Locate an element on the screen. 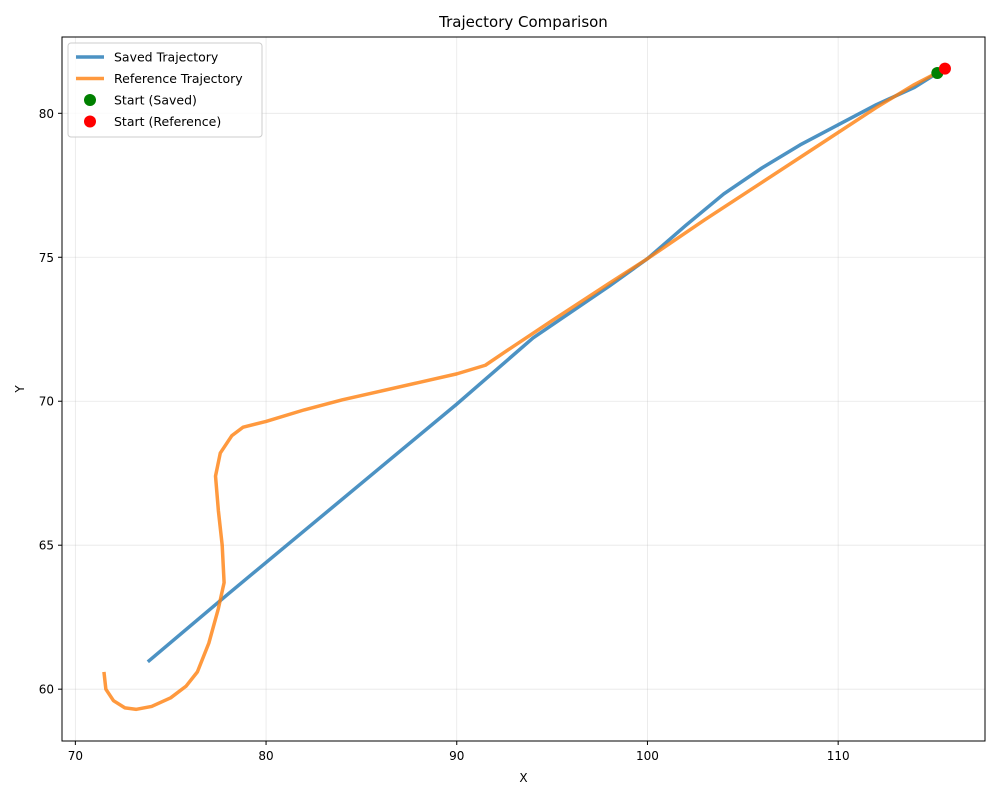 This screenshot has width=1000, height=800. legend-box is located at coordinates (165, 90).